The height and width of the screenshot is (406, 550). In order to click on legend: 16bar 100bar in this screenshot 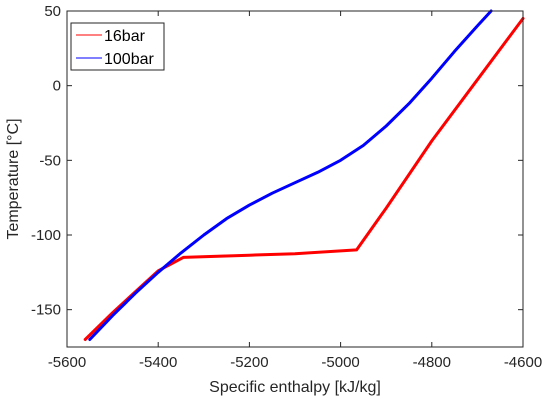, I will do `click(117, 46)`.